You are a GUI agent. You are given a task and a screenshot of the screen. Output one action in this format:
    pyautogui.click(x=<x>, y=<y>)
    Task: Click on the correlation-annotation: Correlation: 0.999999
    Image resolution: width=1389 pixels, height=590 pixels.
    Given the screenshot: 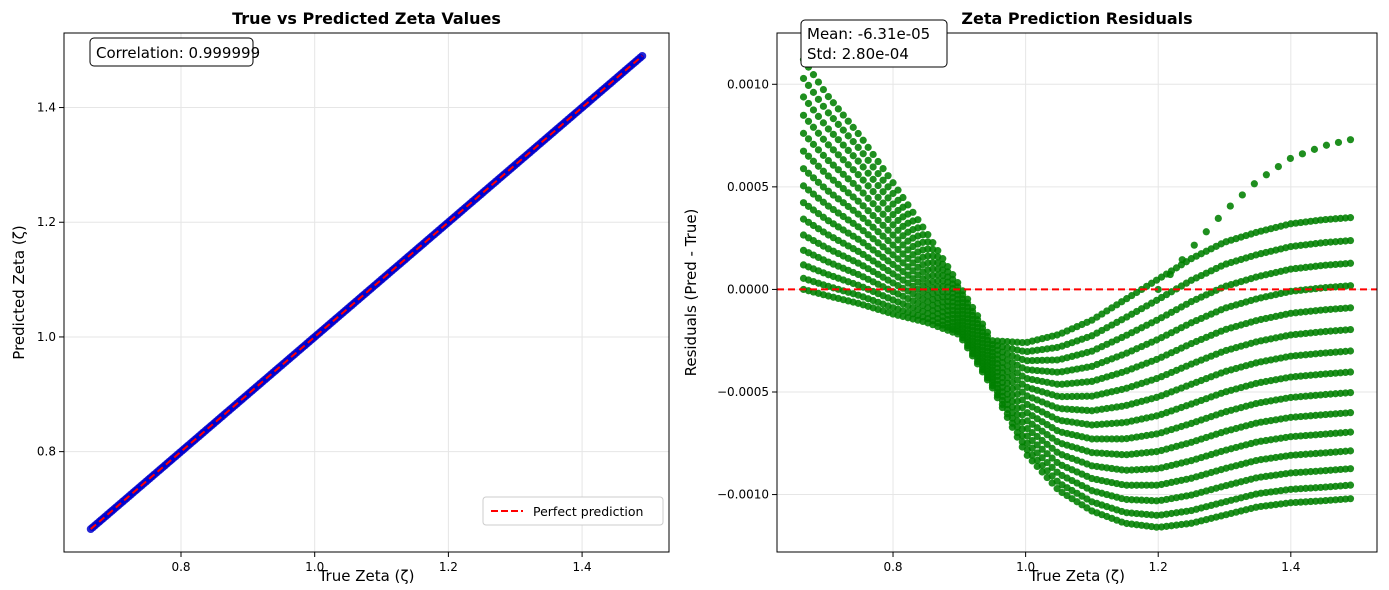 What is the action you would take?
    pyautogui.click(x=178, y=53)
    